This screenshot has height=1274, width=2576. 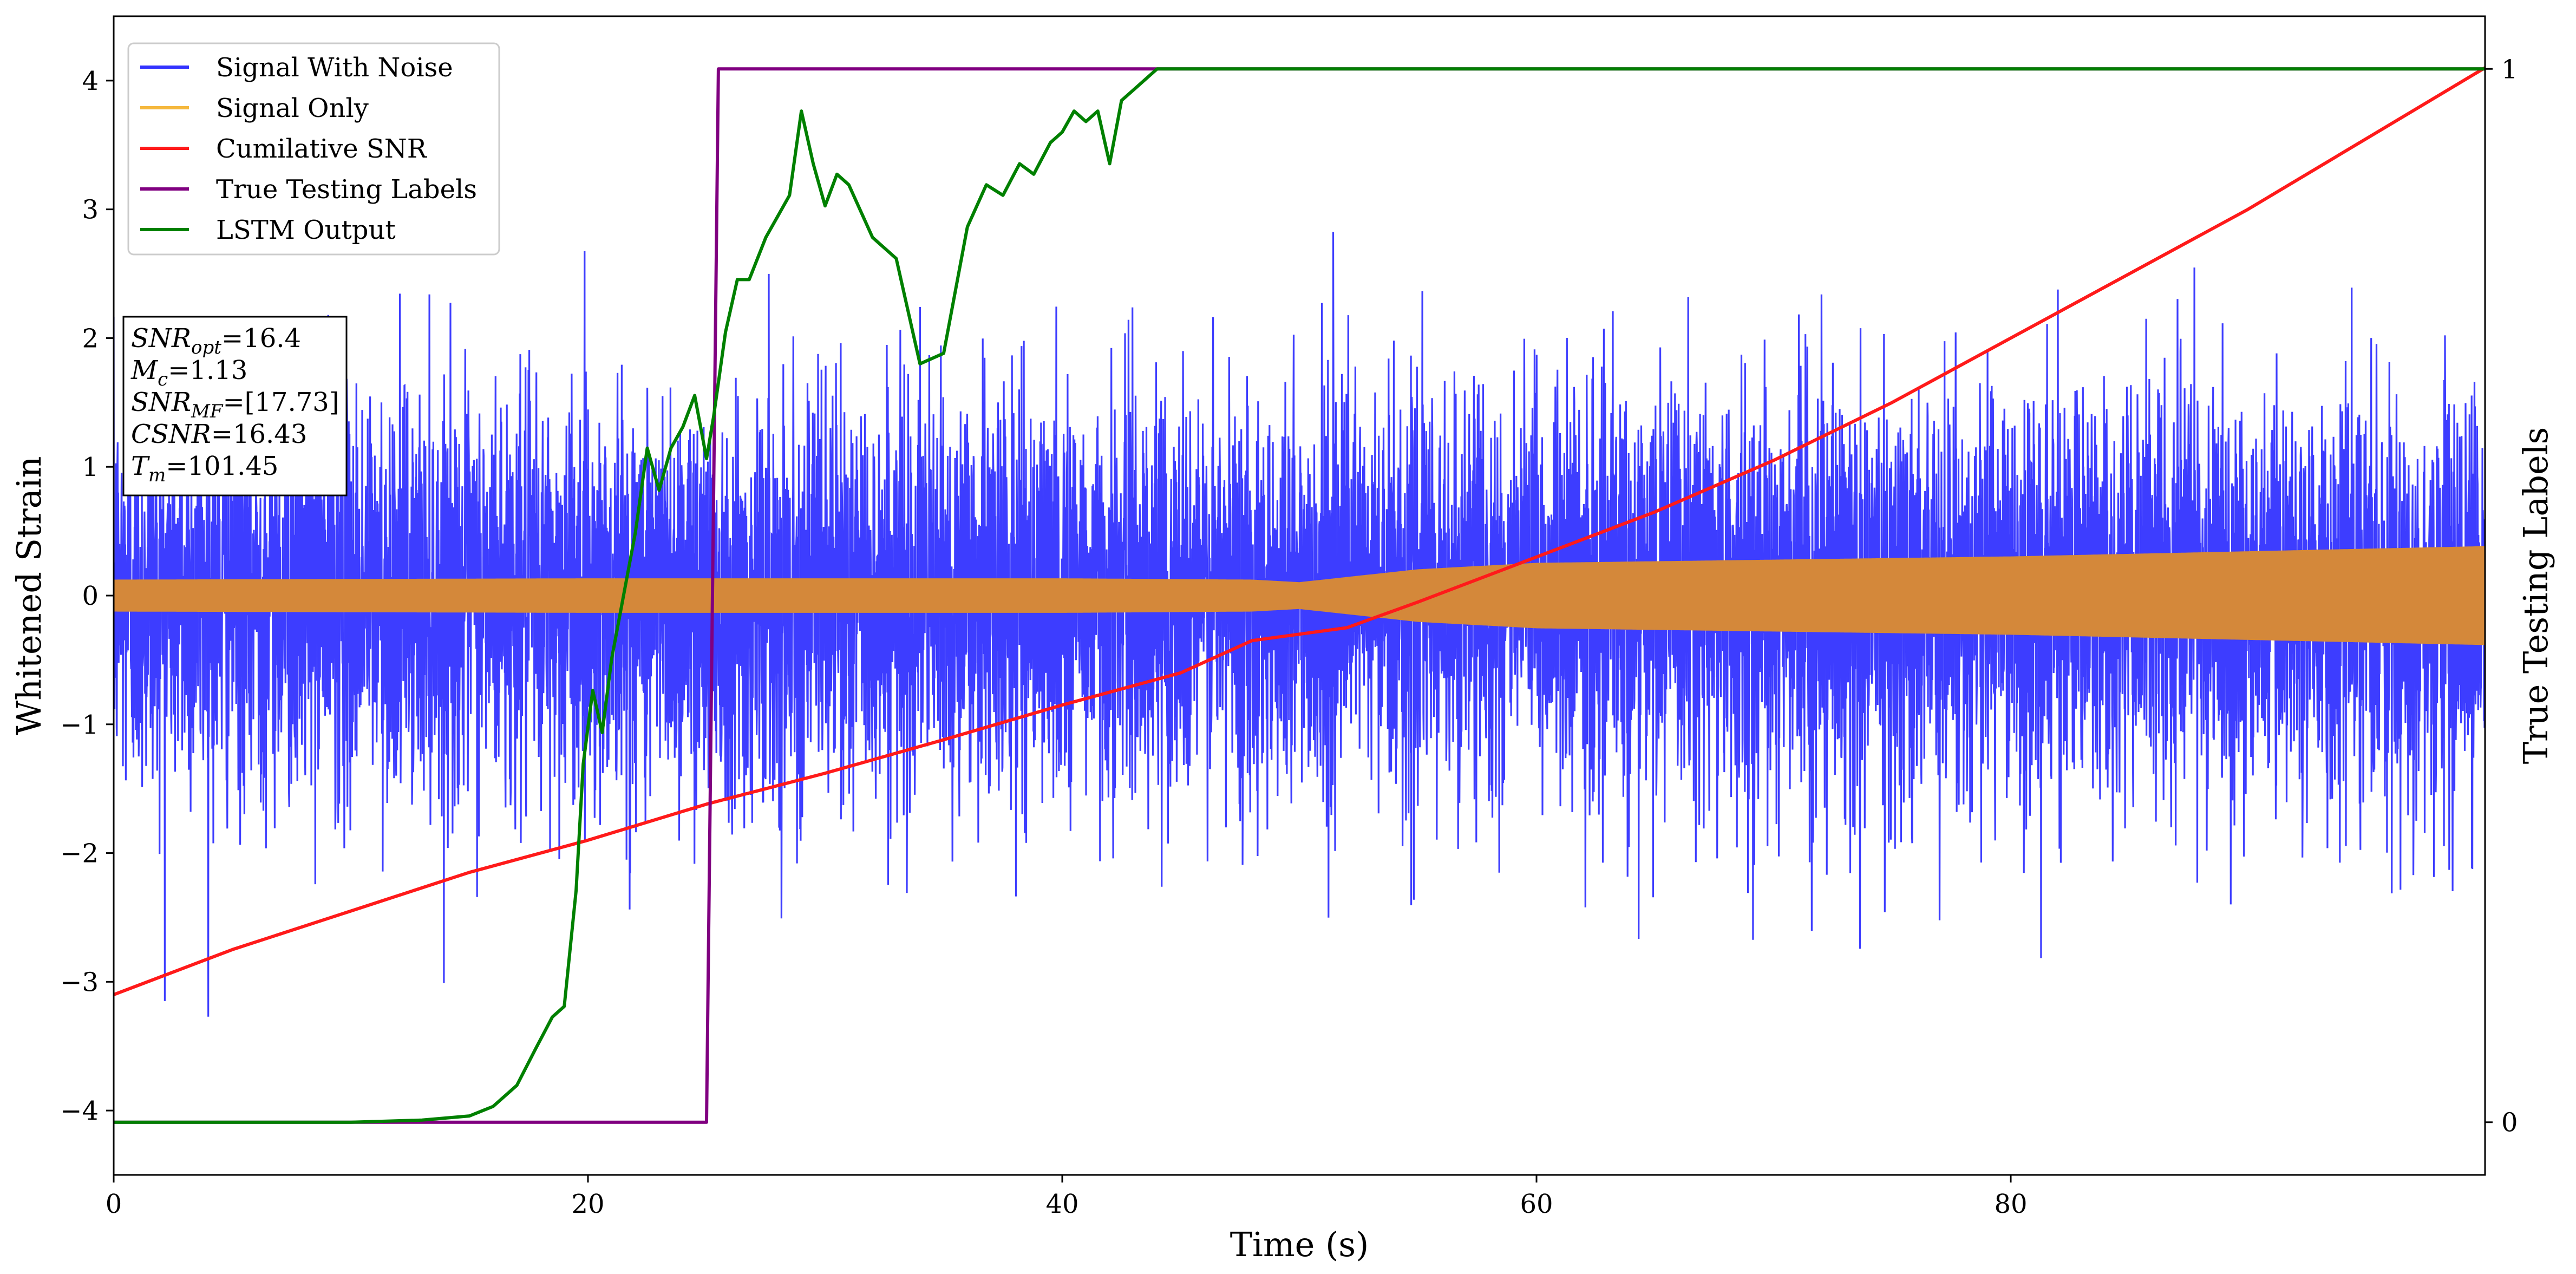 I want to click on x-tick-label: 20, so click(x=588, y=1204).